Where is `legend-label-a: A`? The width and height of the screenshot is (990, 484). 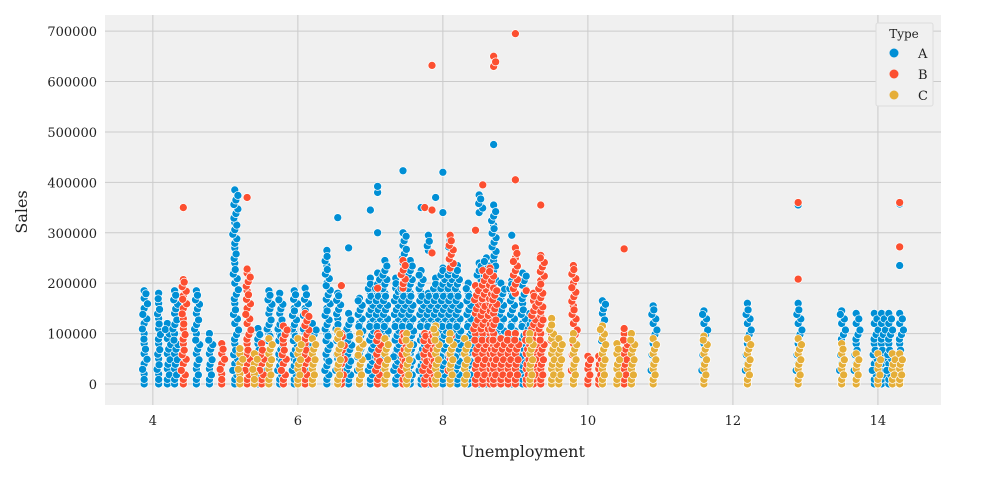 legend-label-a: A is located at coordinates (922, 54).